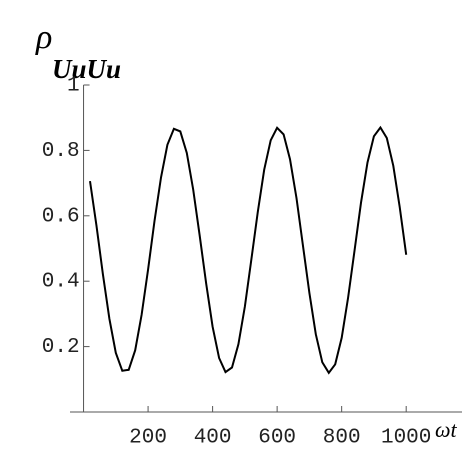 Image resolution: width=474 pixels, height=454 pixels. I want to click on x-tick-label: 600, so click(277, 438).